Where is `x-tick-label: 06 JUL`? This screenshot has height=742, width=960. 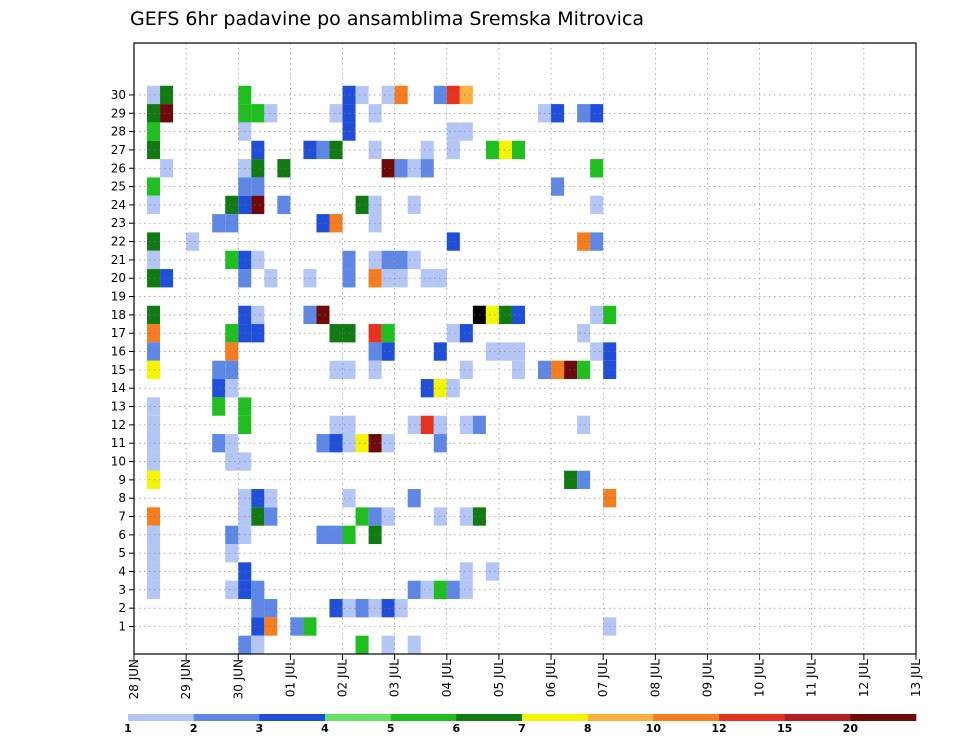 x-tick-label: 06 JUL is located at coordinates (551, 678).